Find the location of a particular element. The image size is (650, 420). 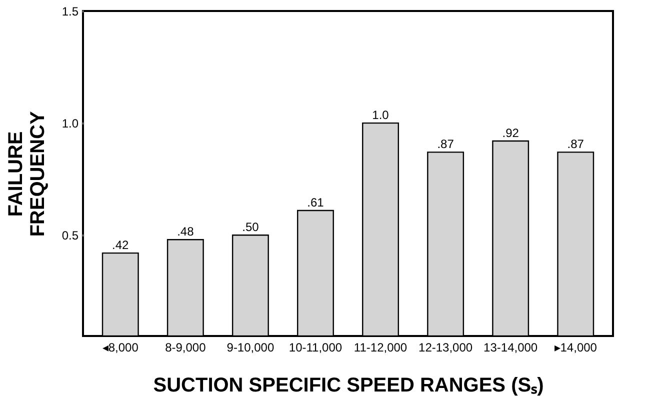

x-tick-label: 9-10,000 is located at coordinates (250, 347).